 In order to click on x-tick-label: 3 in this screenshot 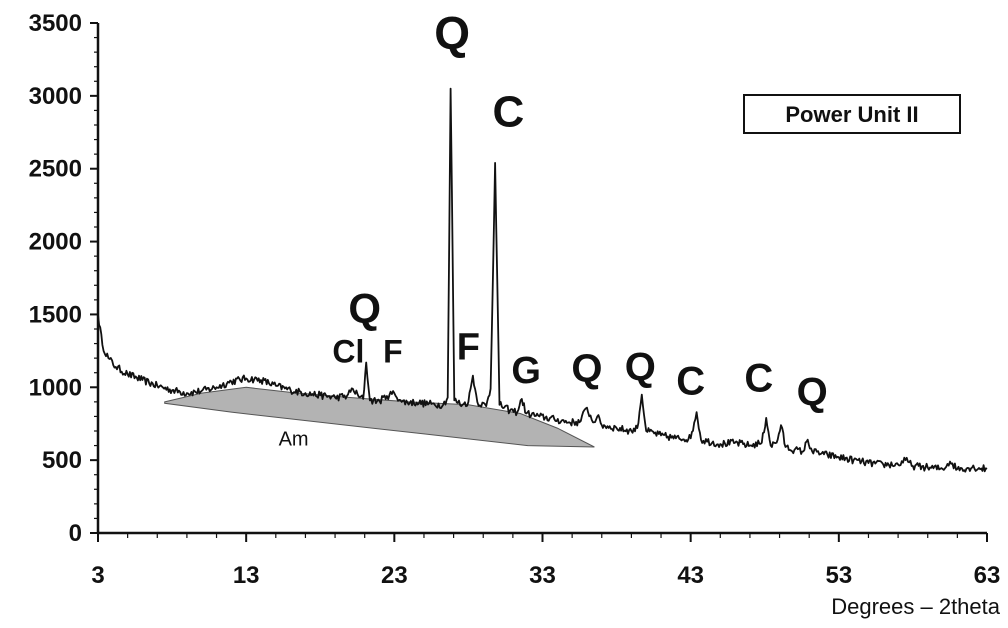, I will do `click(97, 575)`.